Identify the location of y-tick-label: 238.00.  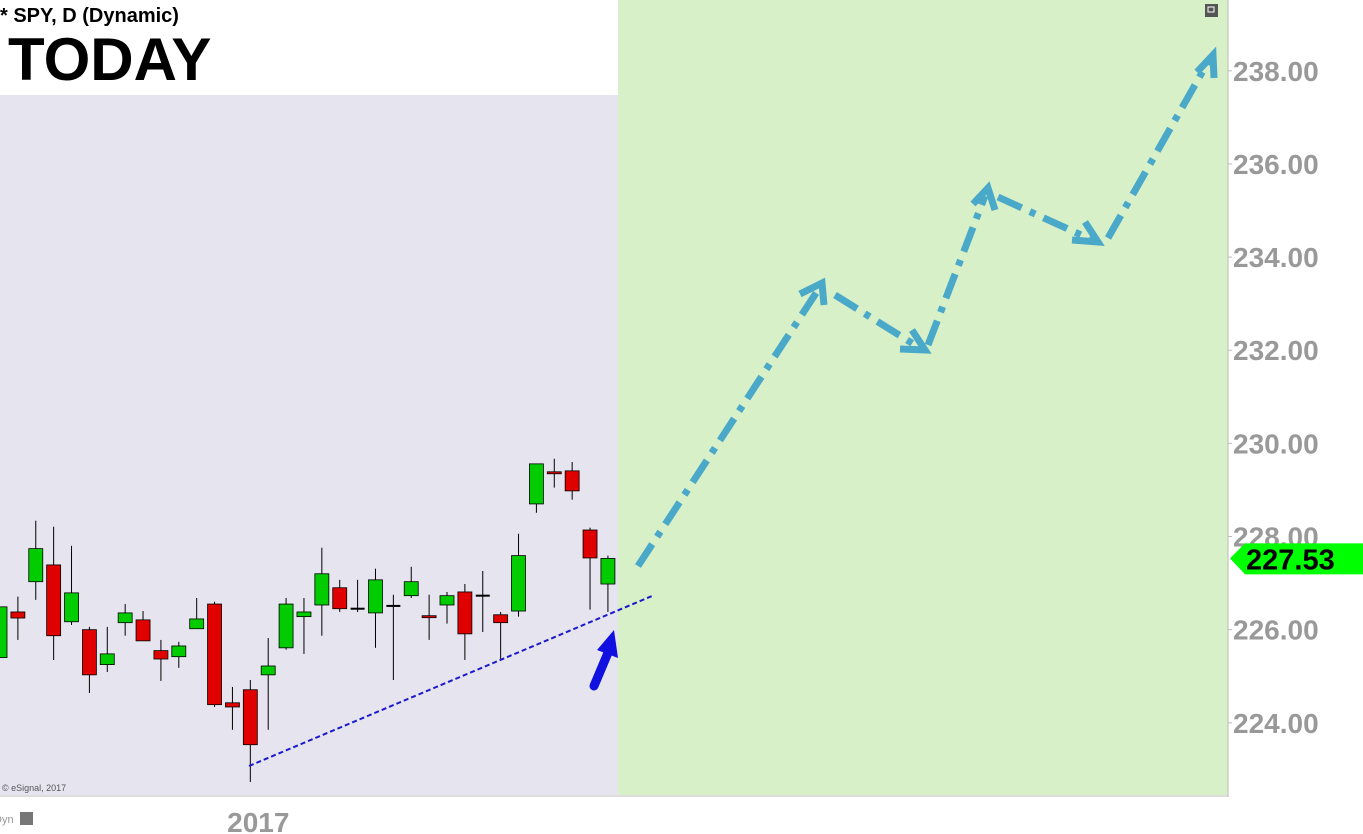
(1276, 71).